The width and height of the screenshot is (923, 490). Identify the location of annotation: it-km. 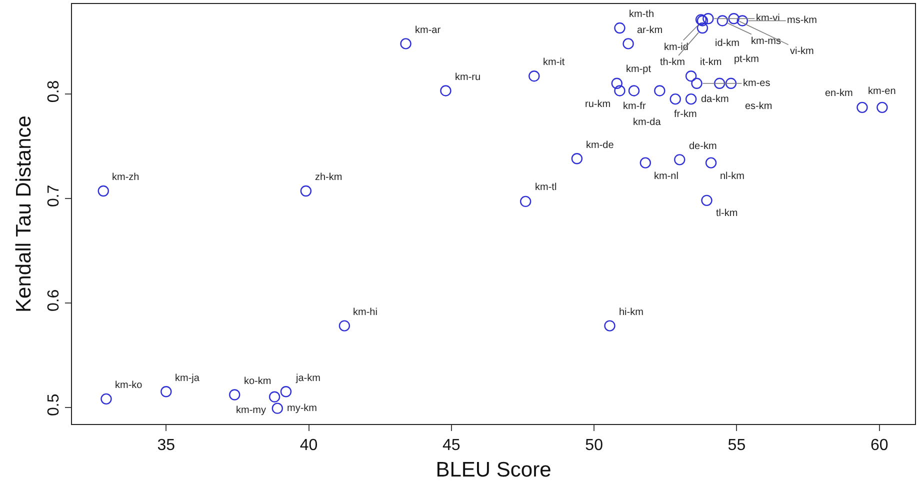
(711, 62).